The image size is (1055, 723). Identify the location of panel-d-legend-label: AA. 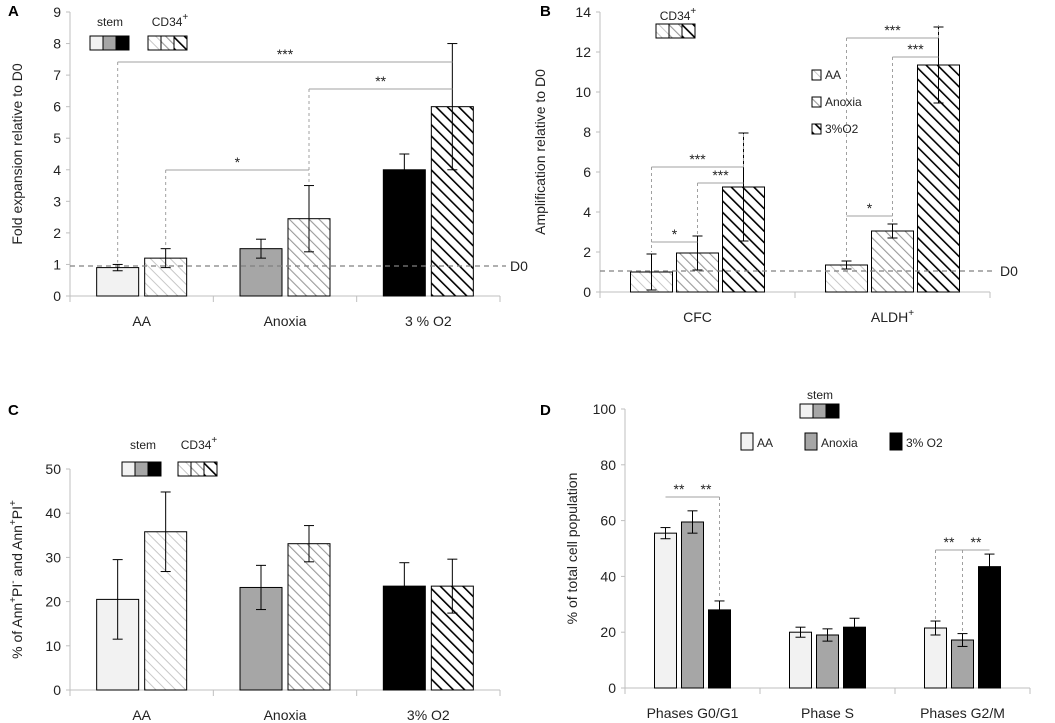
(765, 443).